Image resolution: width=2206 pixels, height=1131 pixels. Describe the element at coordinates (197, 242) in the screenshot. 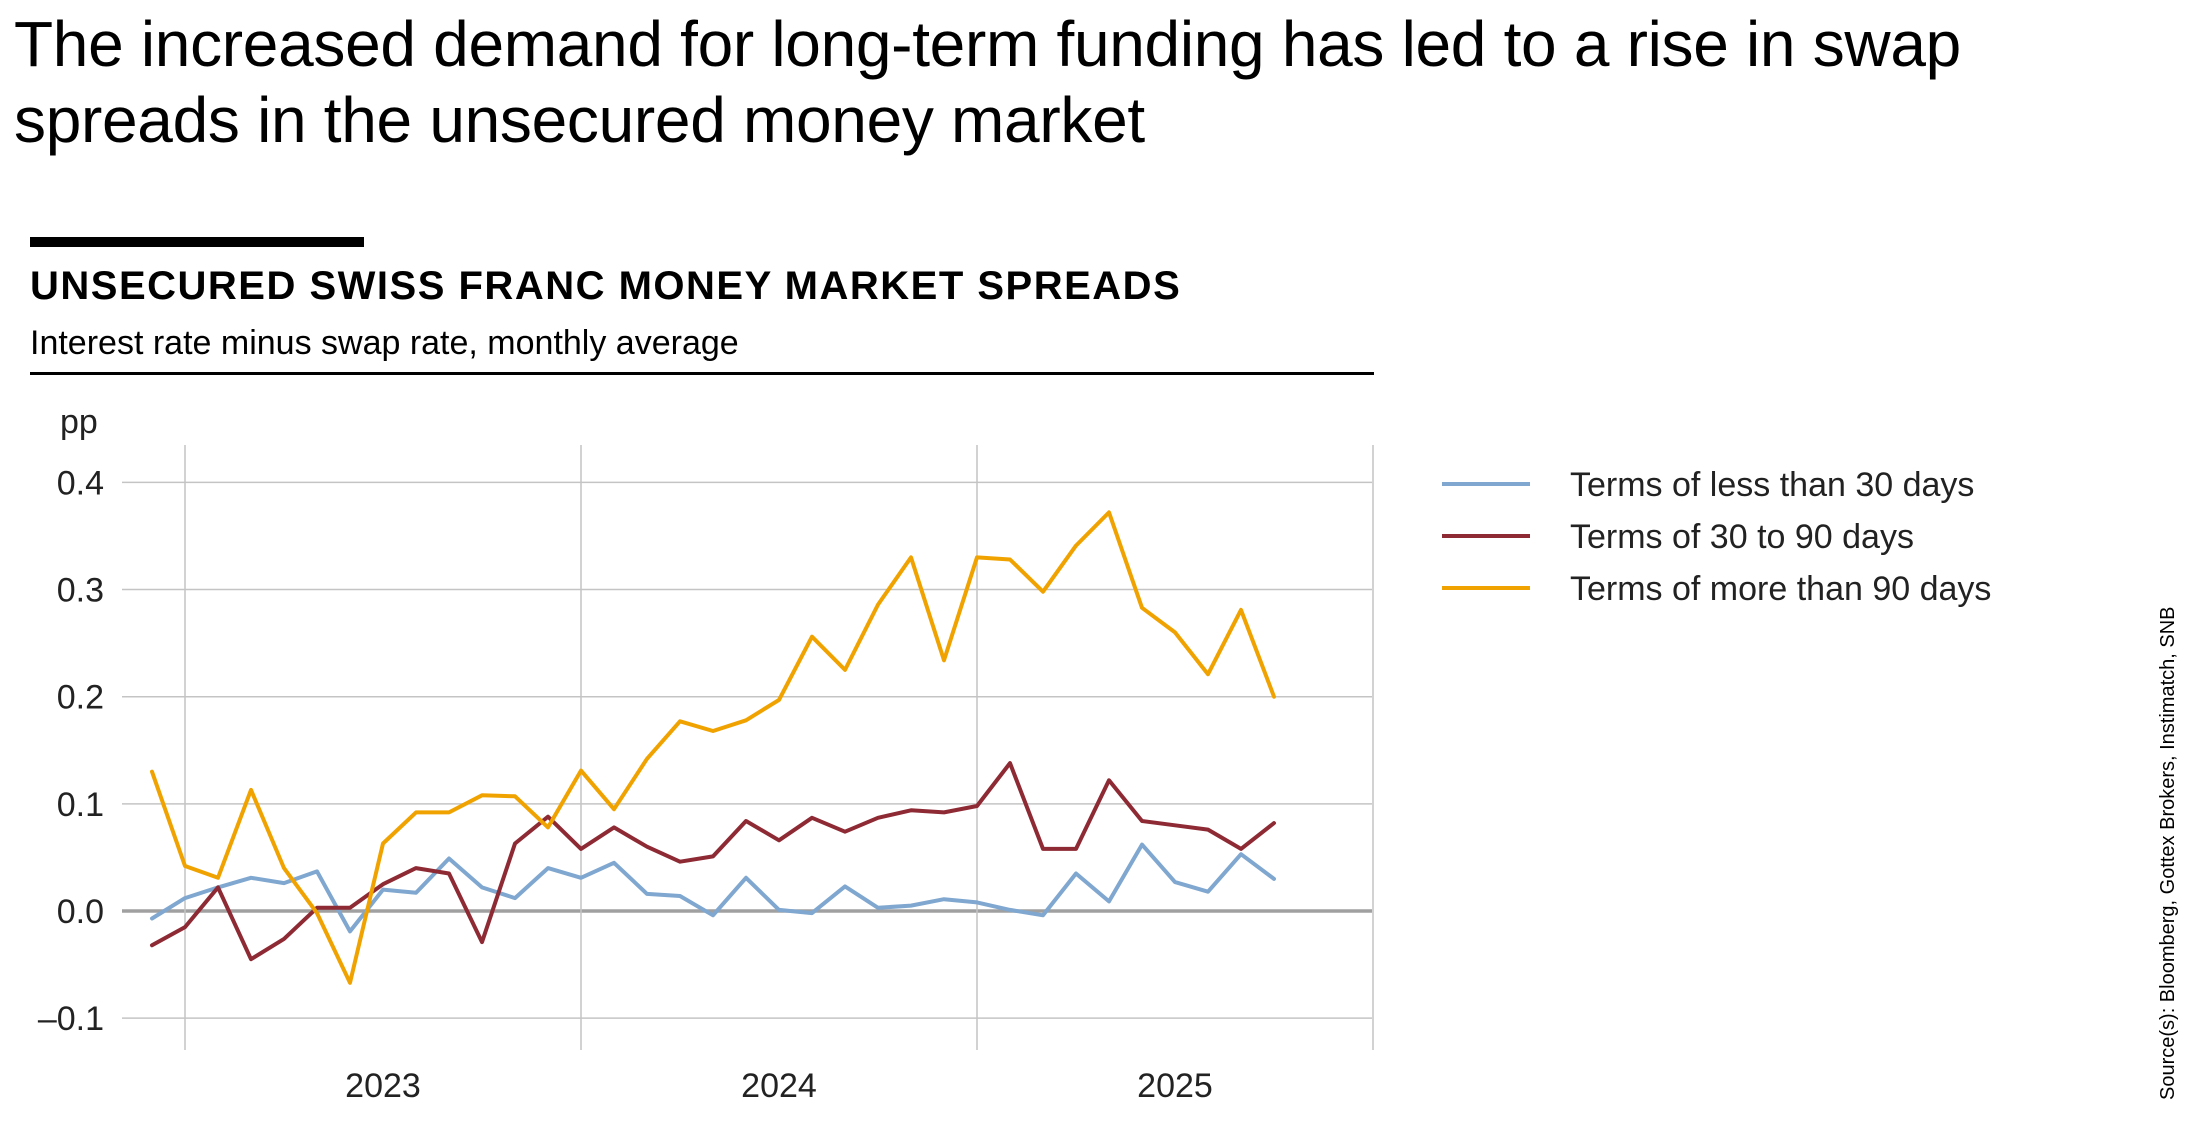

I see `title-accent-rule` at that location.